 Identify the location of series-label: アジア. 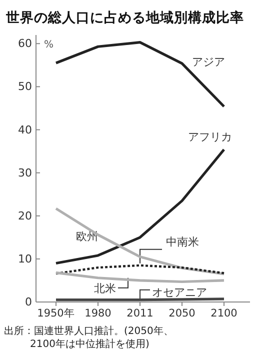
(208, 61).